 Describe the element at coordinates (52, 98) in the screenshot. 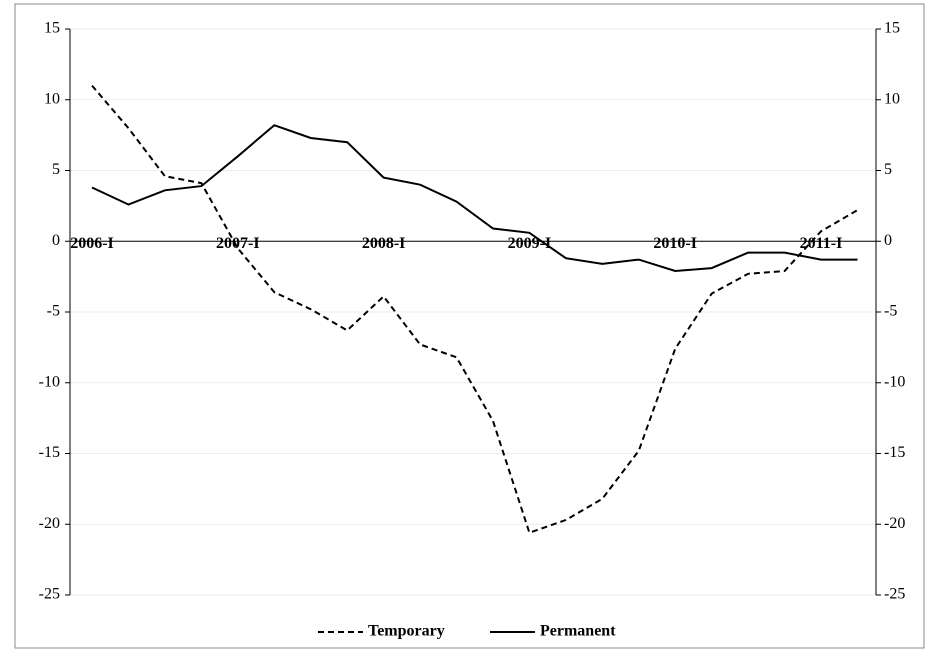

I see `y-tick-label: 10` at that location.